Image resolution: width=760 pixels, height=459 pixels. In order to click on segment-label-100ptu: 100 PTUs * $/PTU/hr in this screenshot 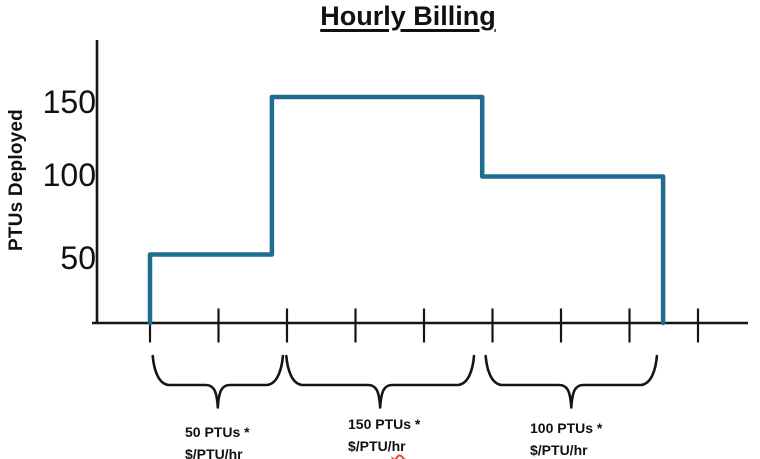, I will do `click(566, 438)`.